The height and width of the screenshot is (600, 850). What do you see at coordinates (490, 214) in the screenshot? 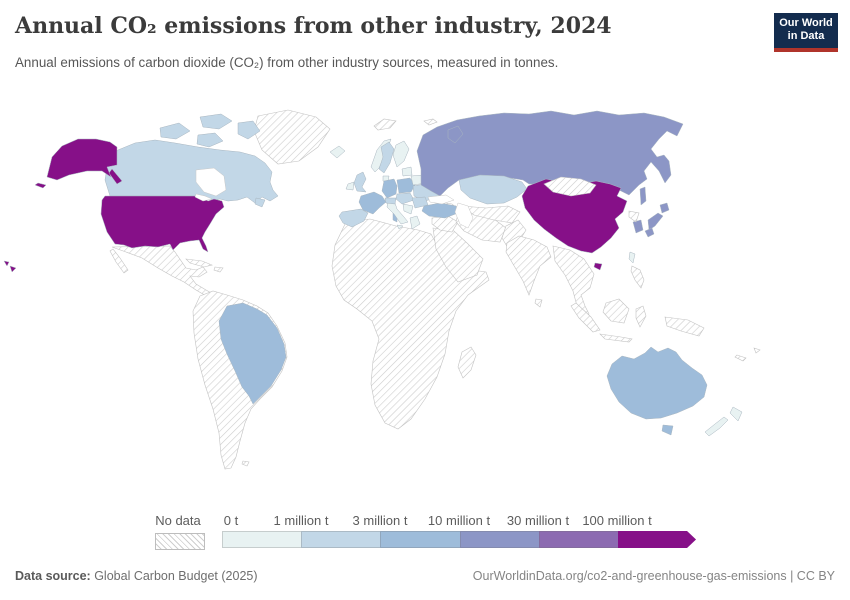
I see `region-central-asia` at bounding box center [490, 214].